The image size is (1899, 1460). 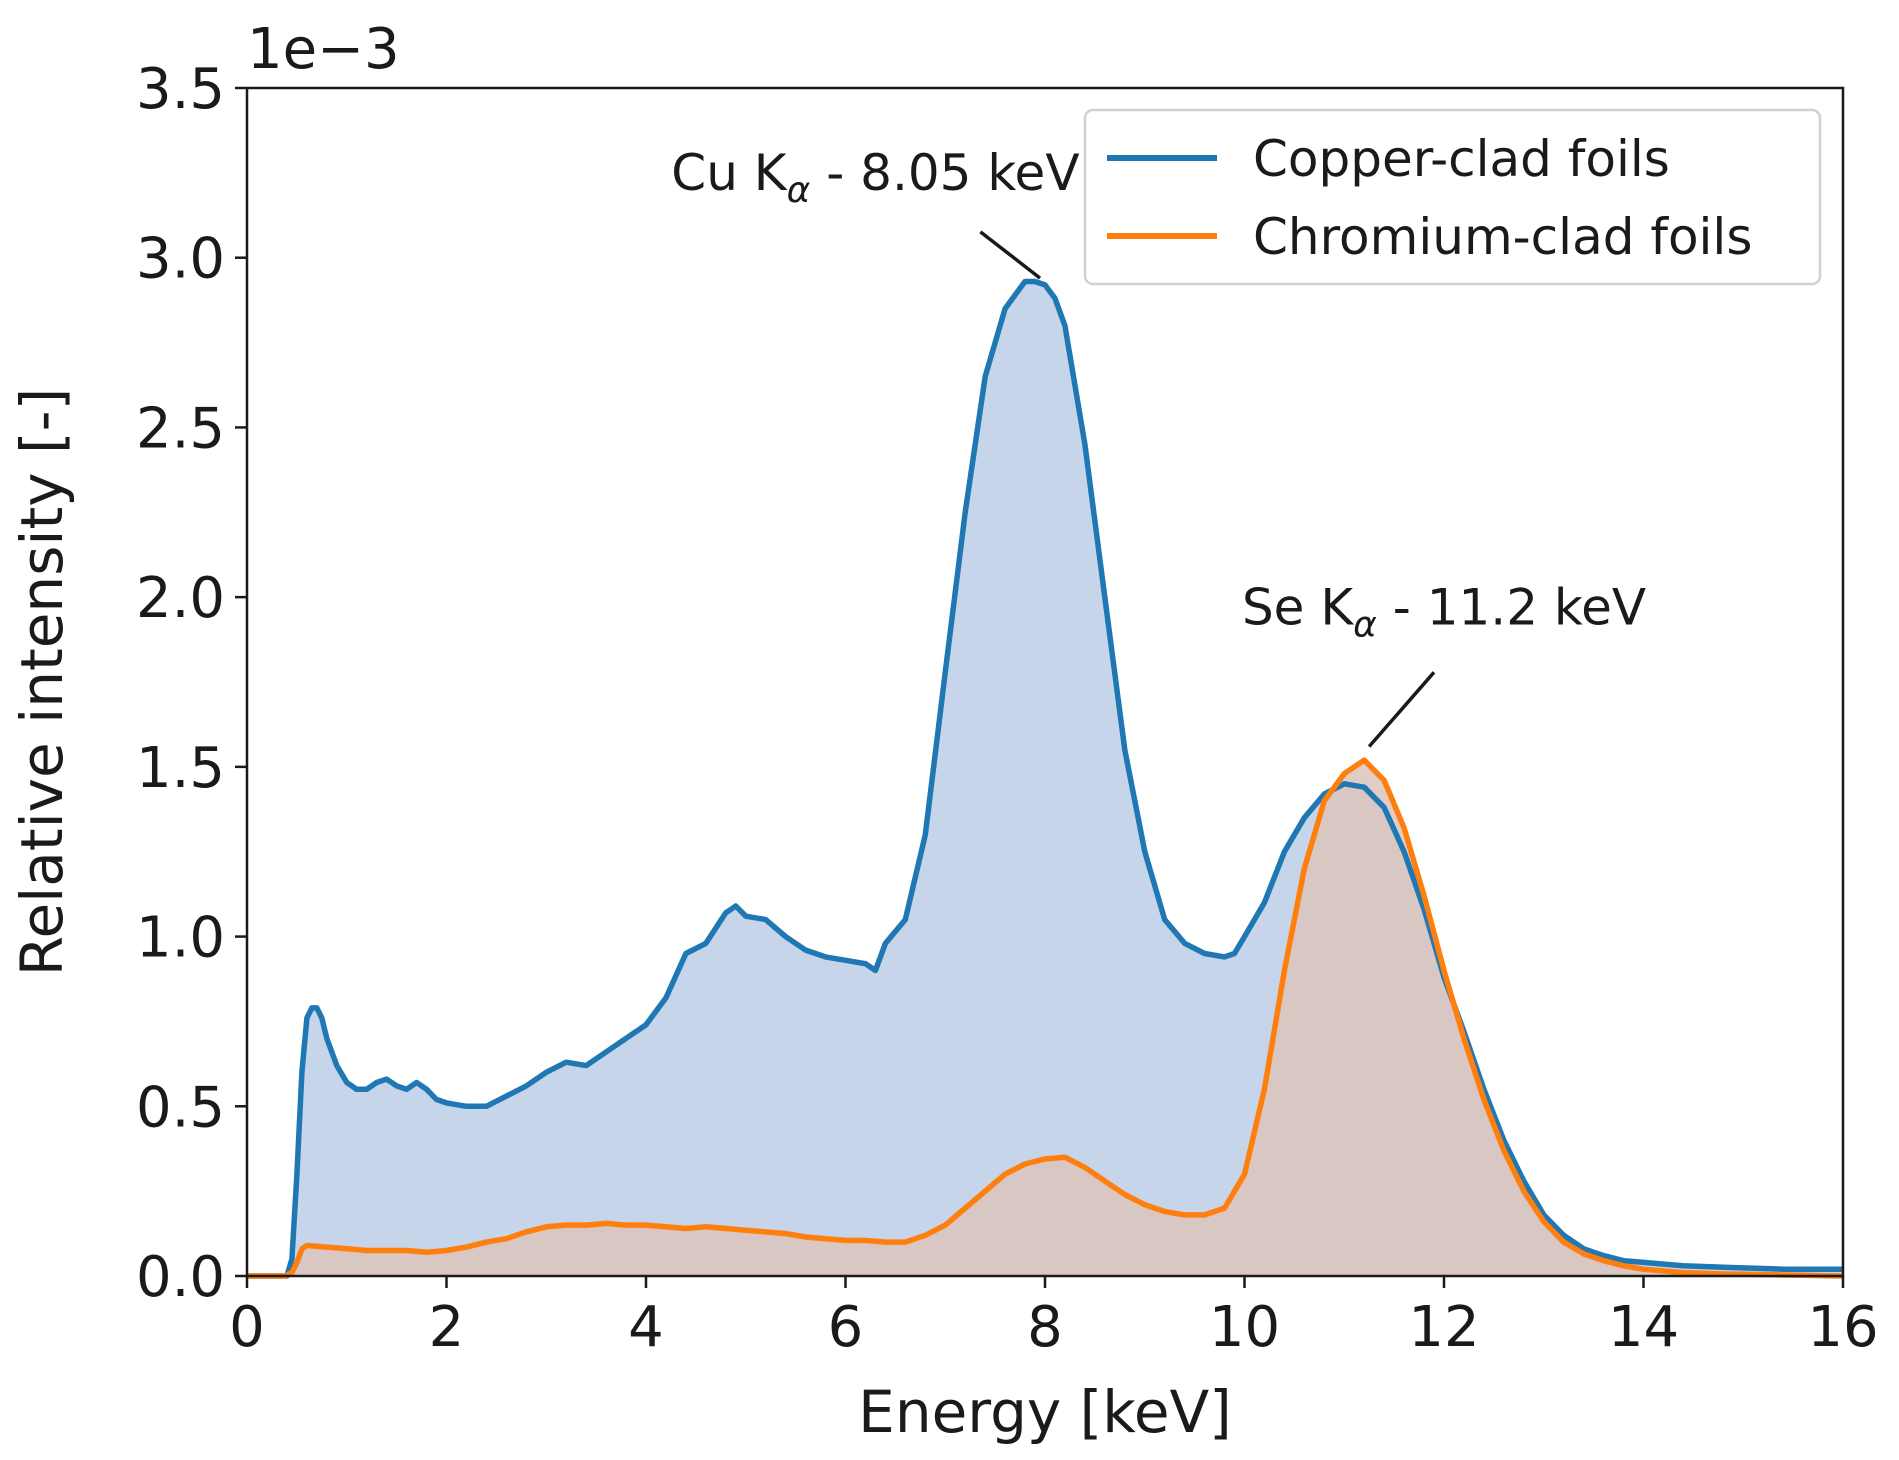 What do you see at coordinates (1244, 1327) in the screenshot?
I see `x-tick-label: 10` at bounding box center [1244, 1327].